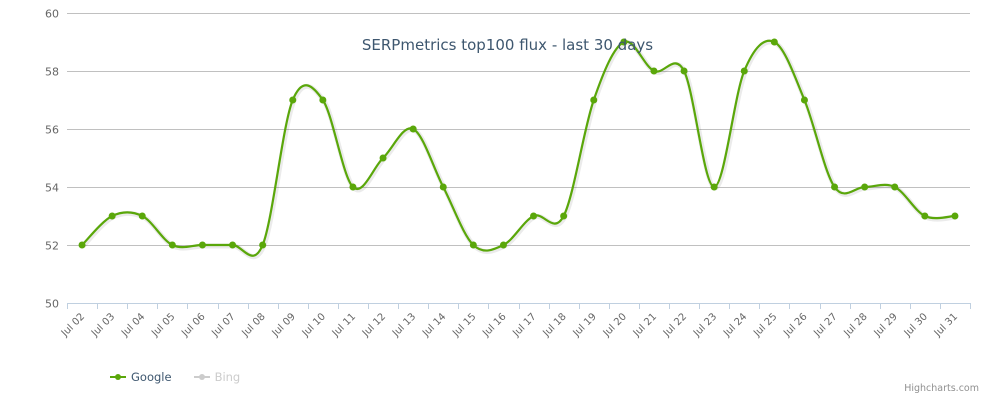 This screenshot has width=995, height=403. Describe the element at coordinates (886, 325) in the screenshot. I see `x-tick-label: Jul 29` at that location.